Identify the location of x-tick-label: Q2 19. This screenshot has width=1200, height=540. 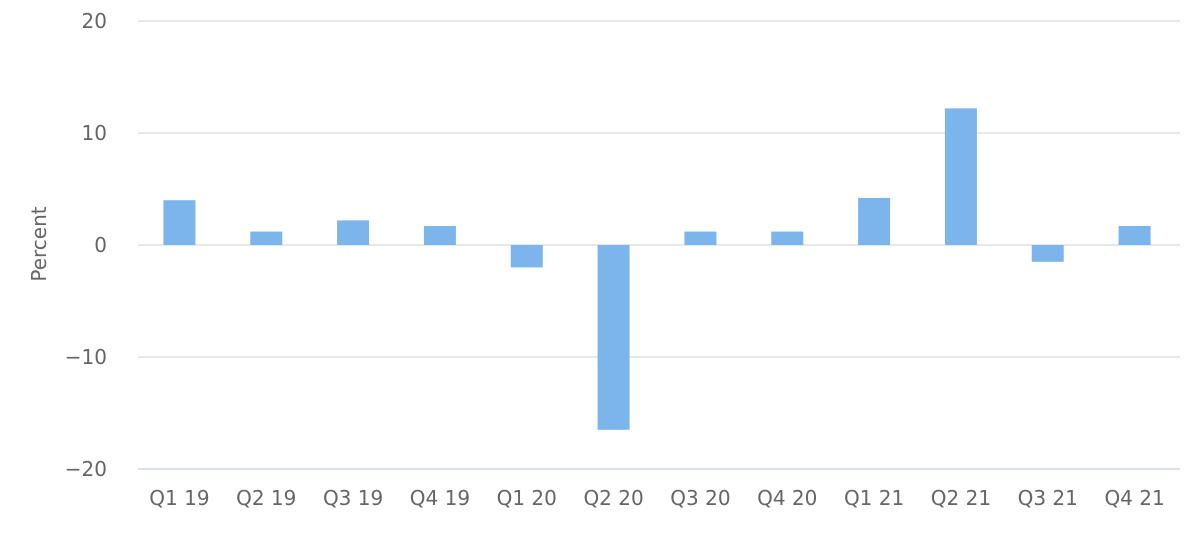
(266, 498).